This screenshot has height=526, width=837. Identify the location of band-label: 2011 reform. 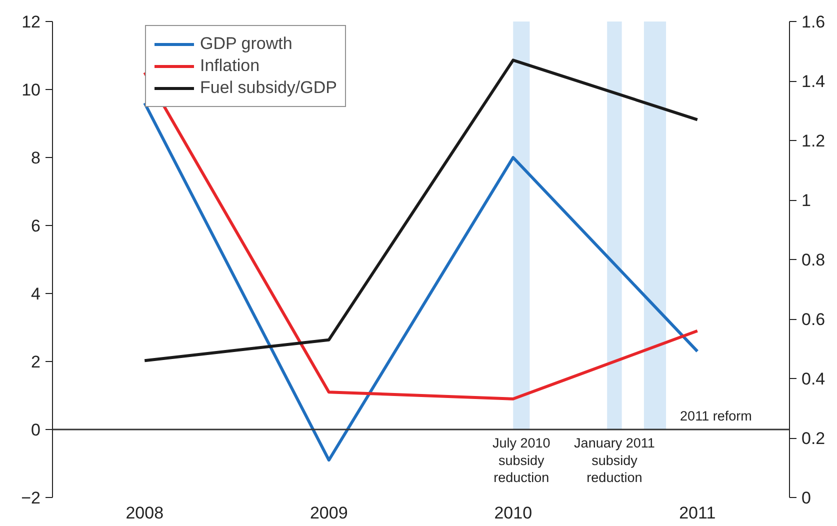
(716, 416).